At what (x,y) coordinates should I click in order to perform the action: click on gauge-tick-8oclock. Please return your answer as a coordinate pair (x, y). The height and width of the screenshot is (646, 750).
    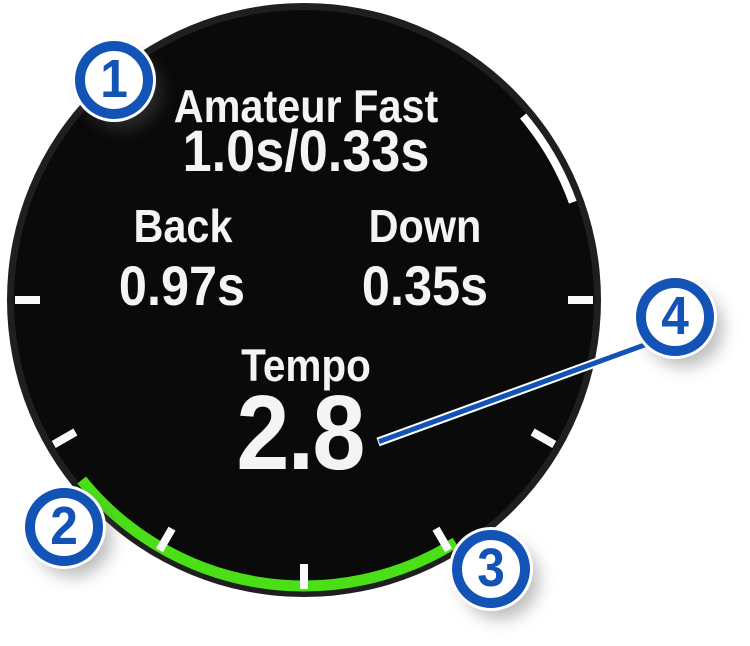
    Looking at the image, I should click on (64, 438).